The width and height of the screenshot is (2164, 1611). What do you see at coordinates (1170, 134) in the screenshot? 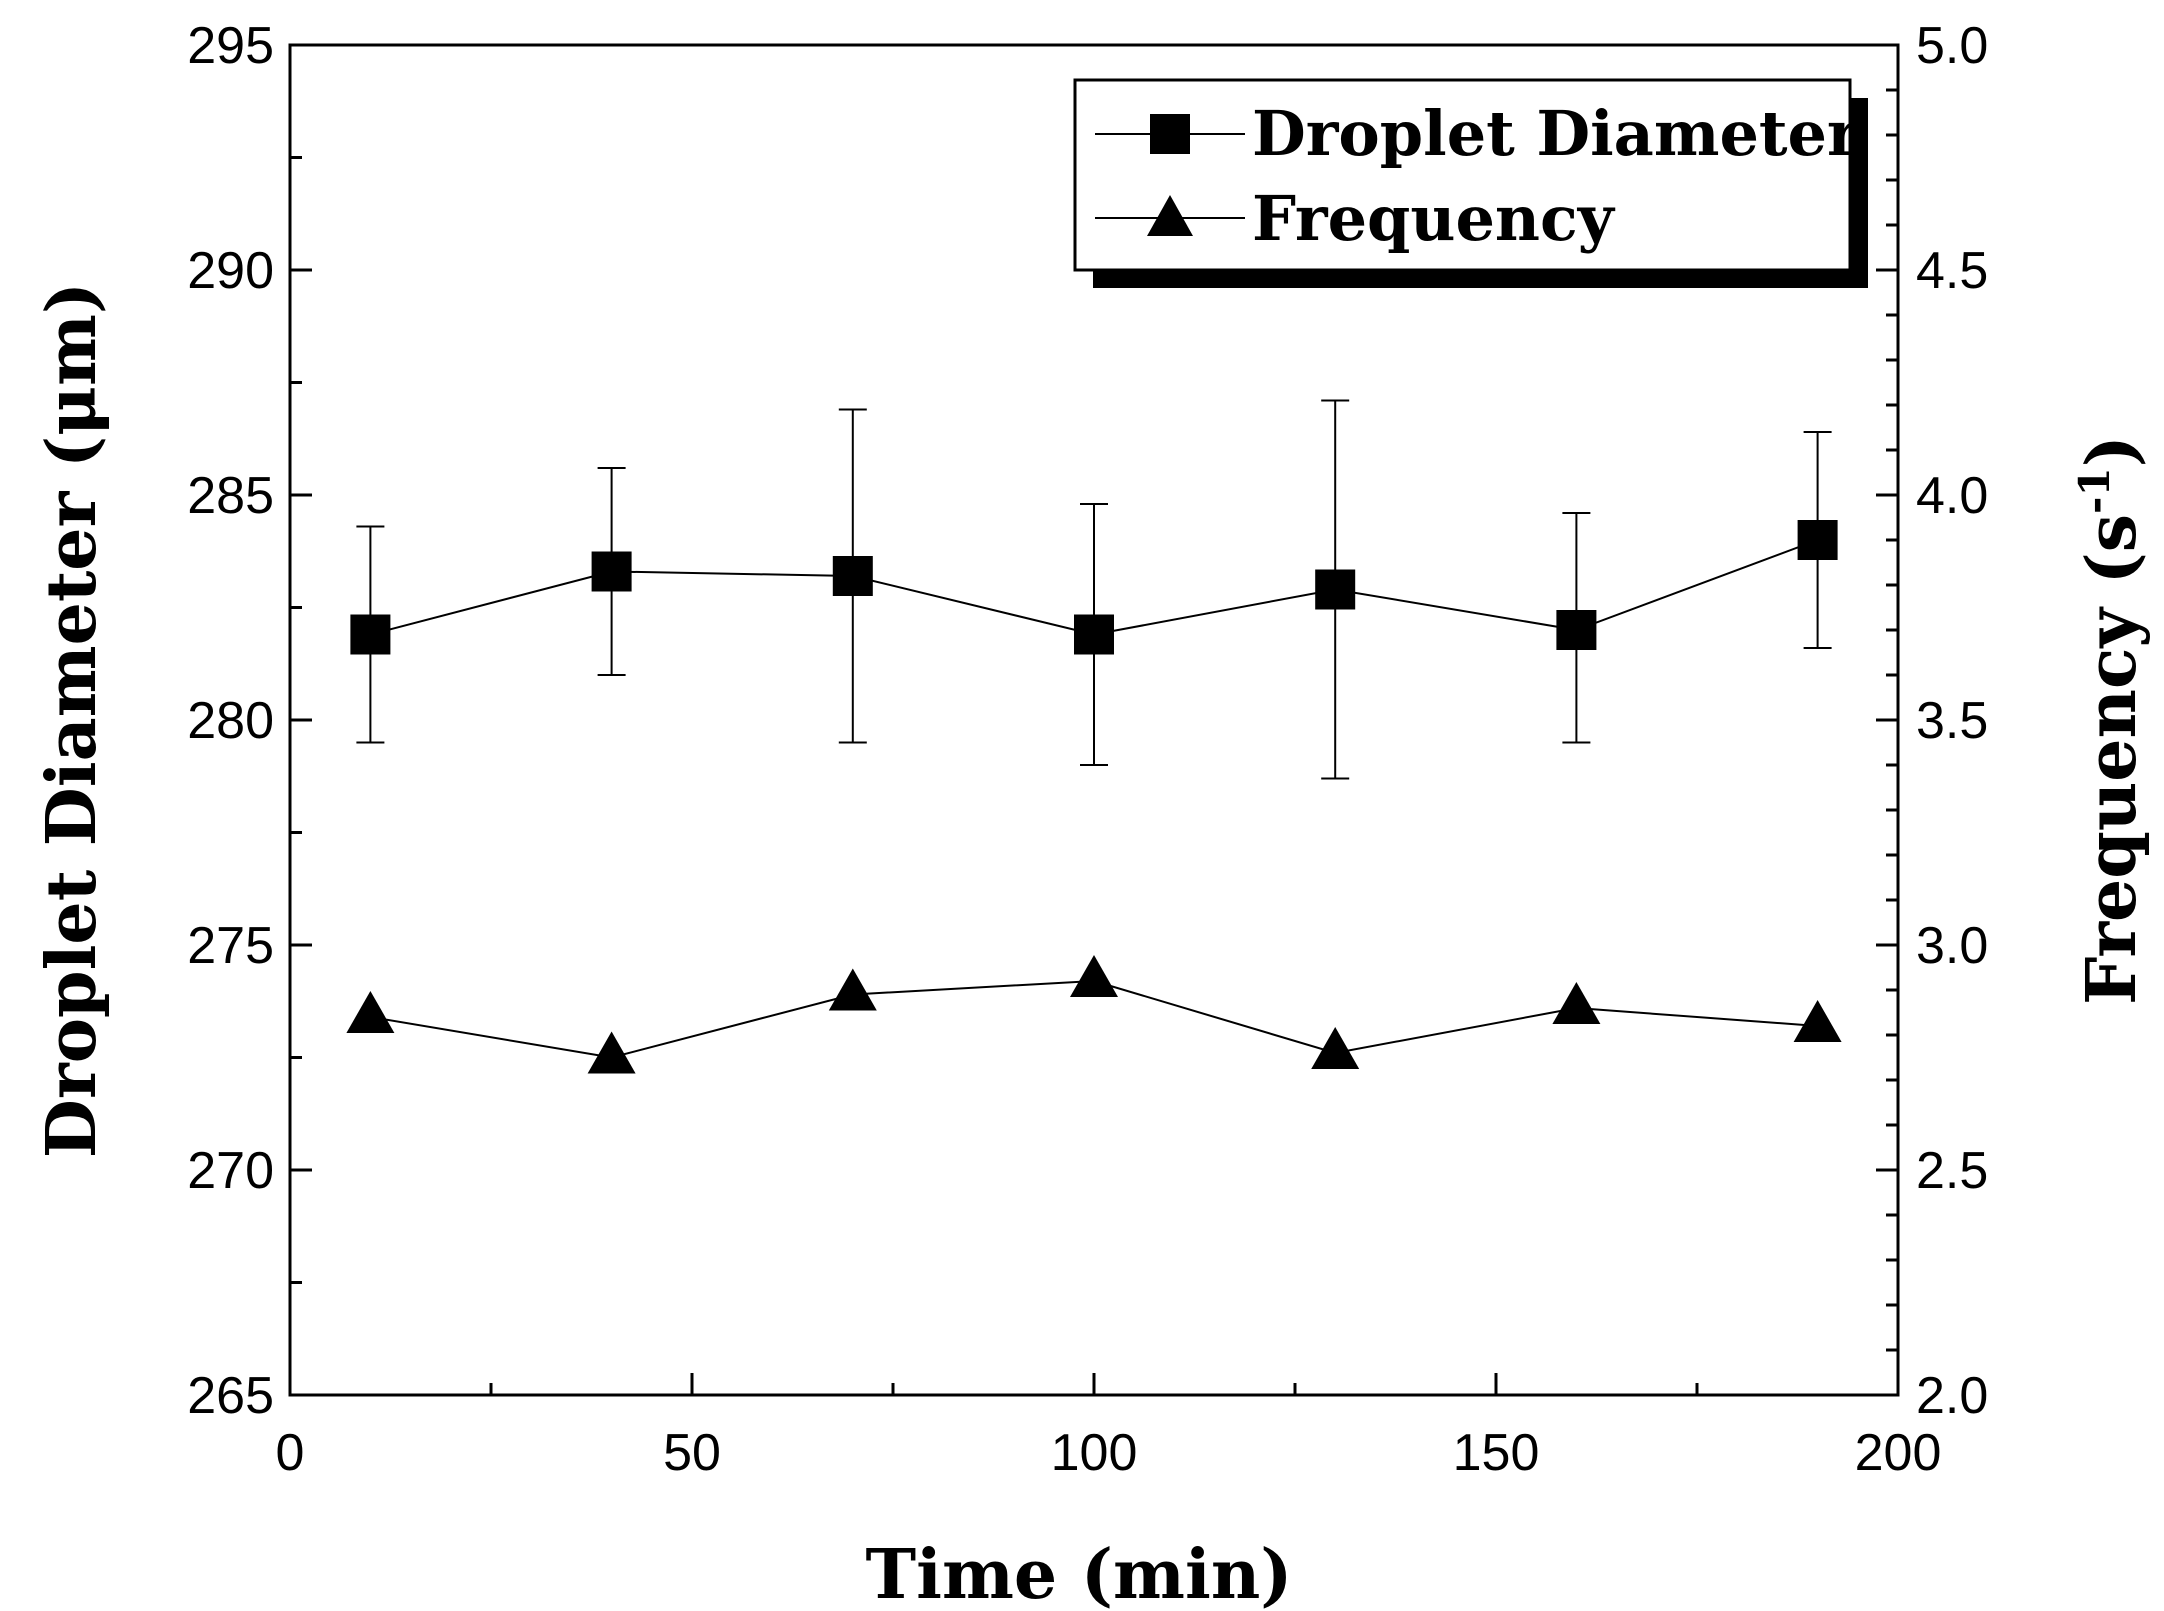
I see `legend-marker-square` at bounding box center [1170, 134].